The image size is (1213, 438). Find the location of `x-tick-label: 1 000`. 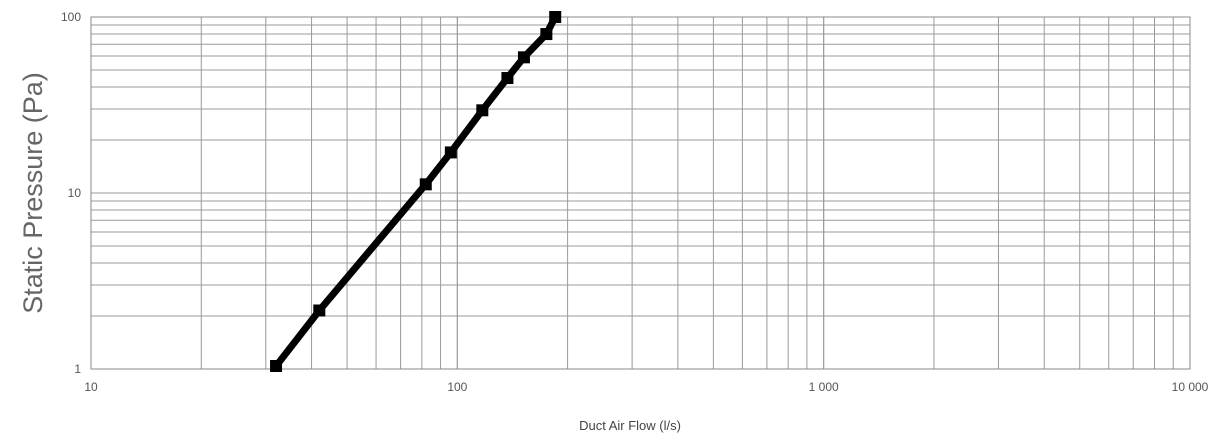

x-tick-label: 1 000 is located at coordinates (824, 387).